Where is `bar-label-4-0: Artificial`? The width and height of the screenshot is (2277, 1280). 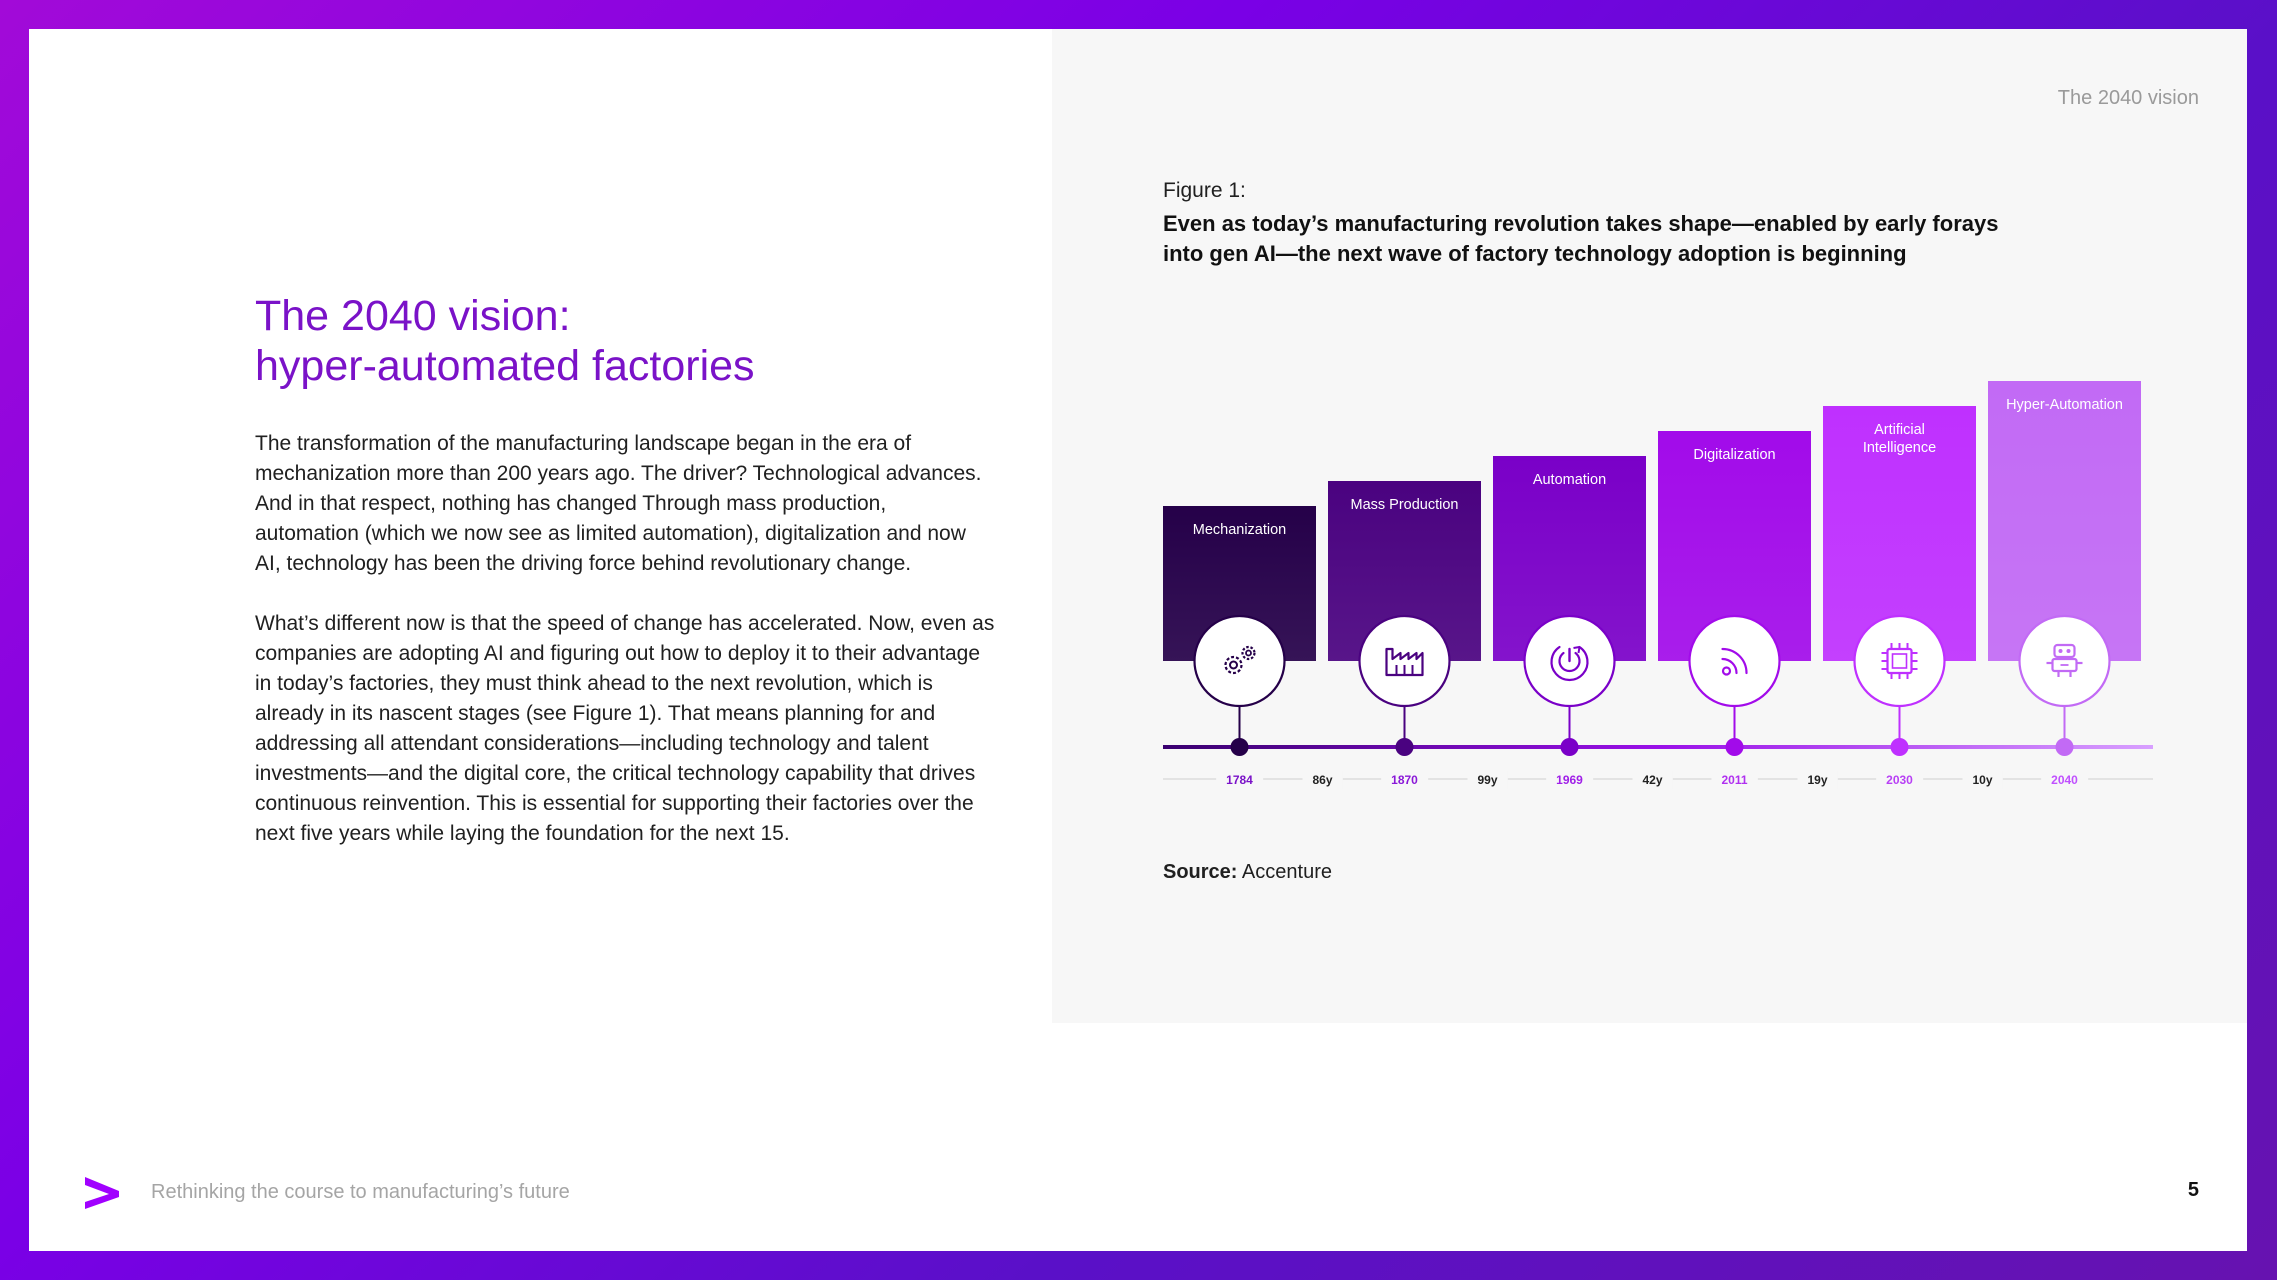 bar-label-4-0: Artificial is located at coordinates (1899, 430).